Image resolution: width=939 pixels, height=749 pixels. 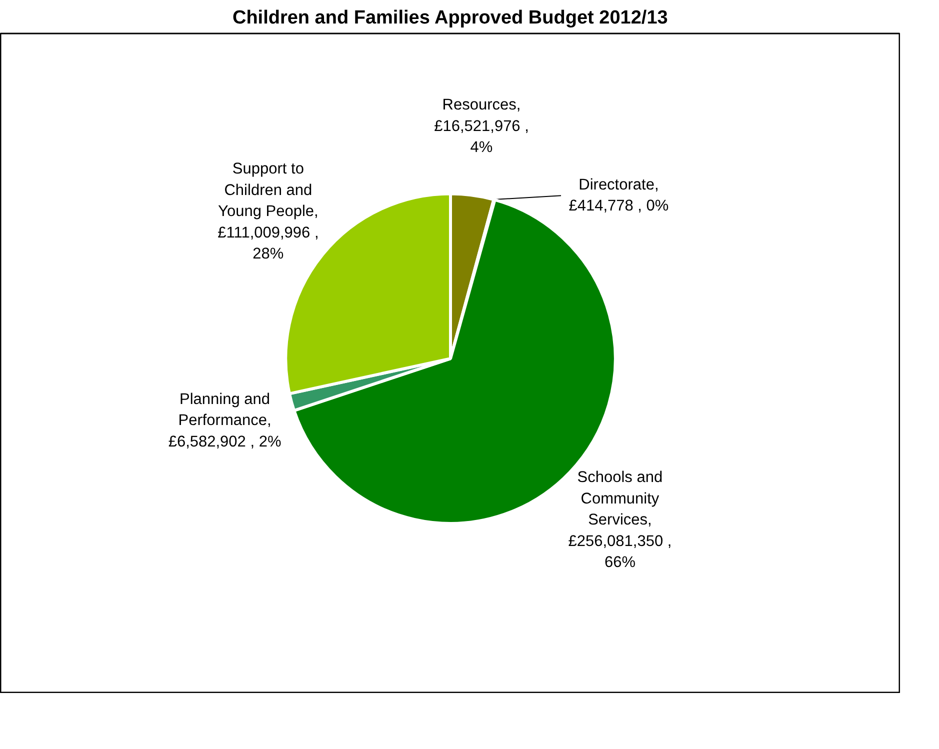 I want to click on slice-label: Support to Children and Young People, £111,009,996 , 28%, so click(x=268, y=211).